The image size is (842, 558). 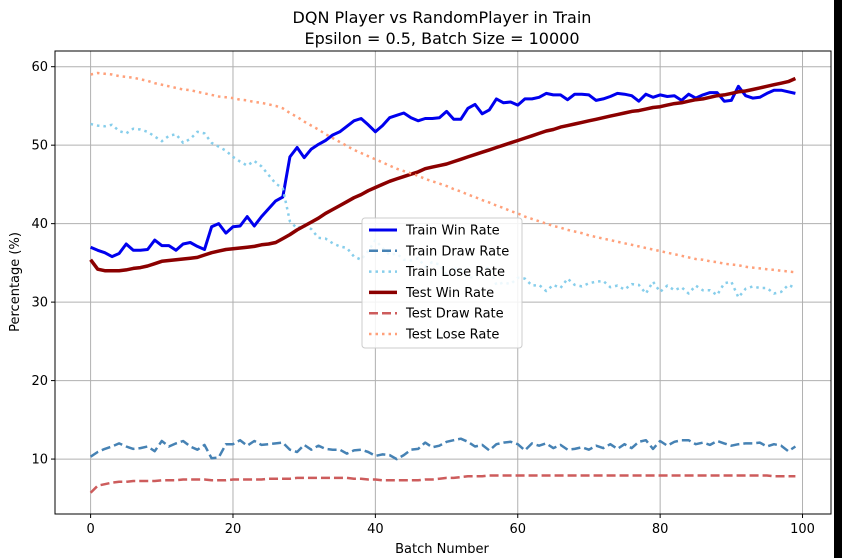 I want to click on legend-label-test-lose-rate: Test Lose Rate, so click(x=452, y=335).